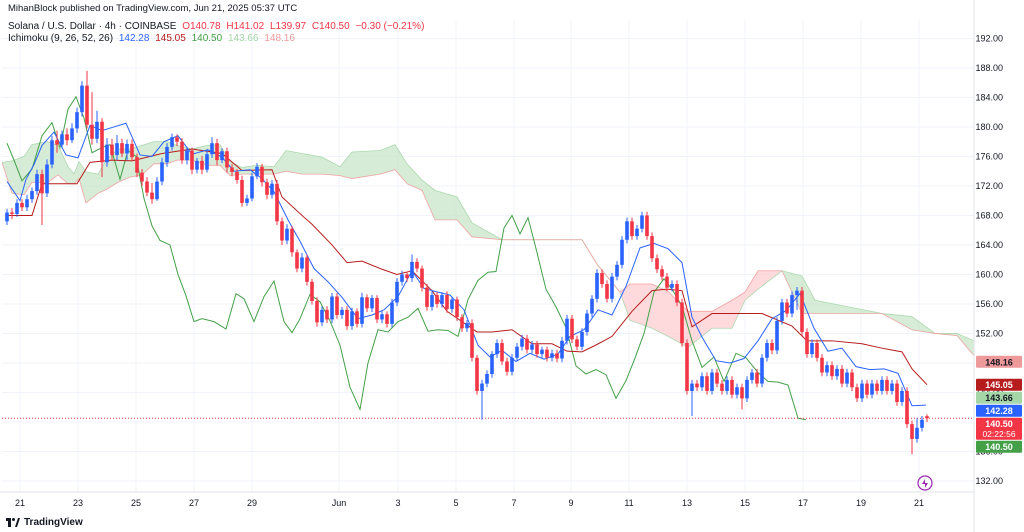 The width and height of the screenshot is (1024, 532). Describe the element at coordinates (989, 333) in the screenshot. I see `price-tick-label: 152.00` at that location.